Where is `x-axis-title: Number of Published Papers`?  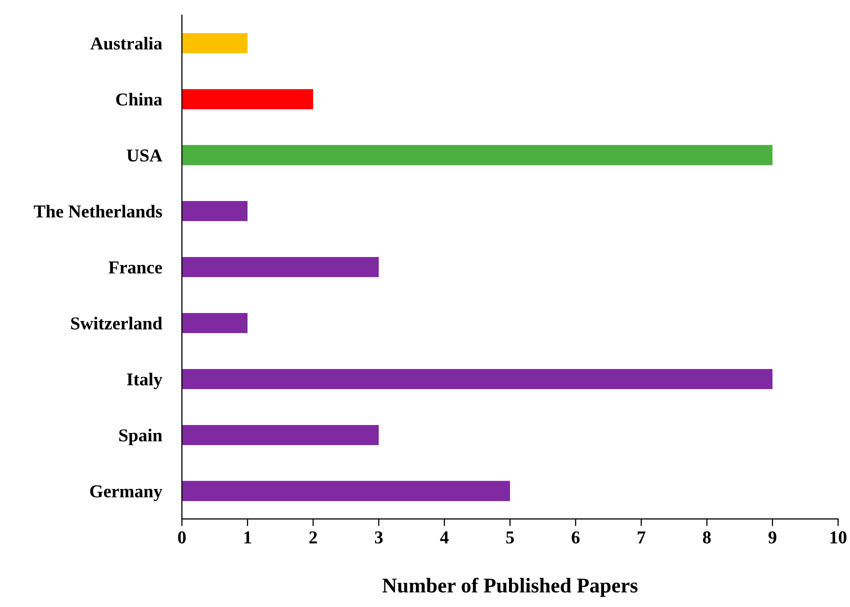
x-axis-title: Number of Published Papers is located at coordinates (510, 587).